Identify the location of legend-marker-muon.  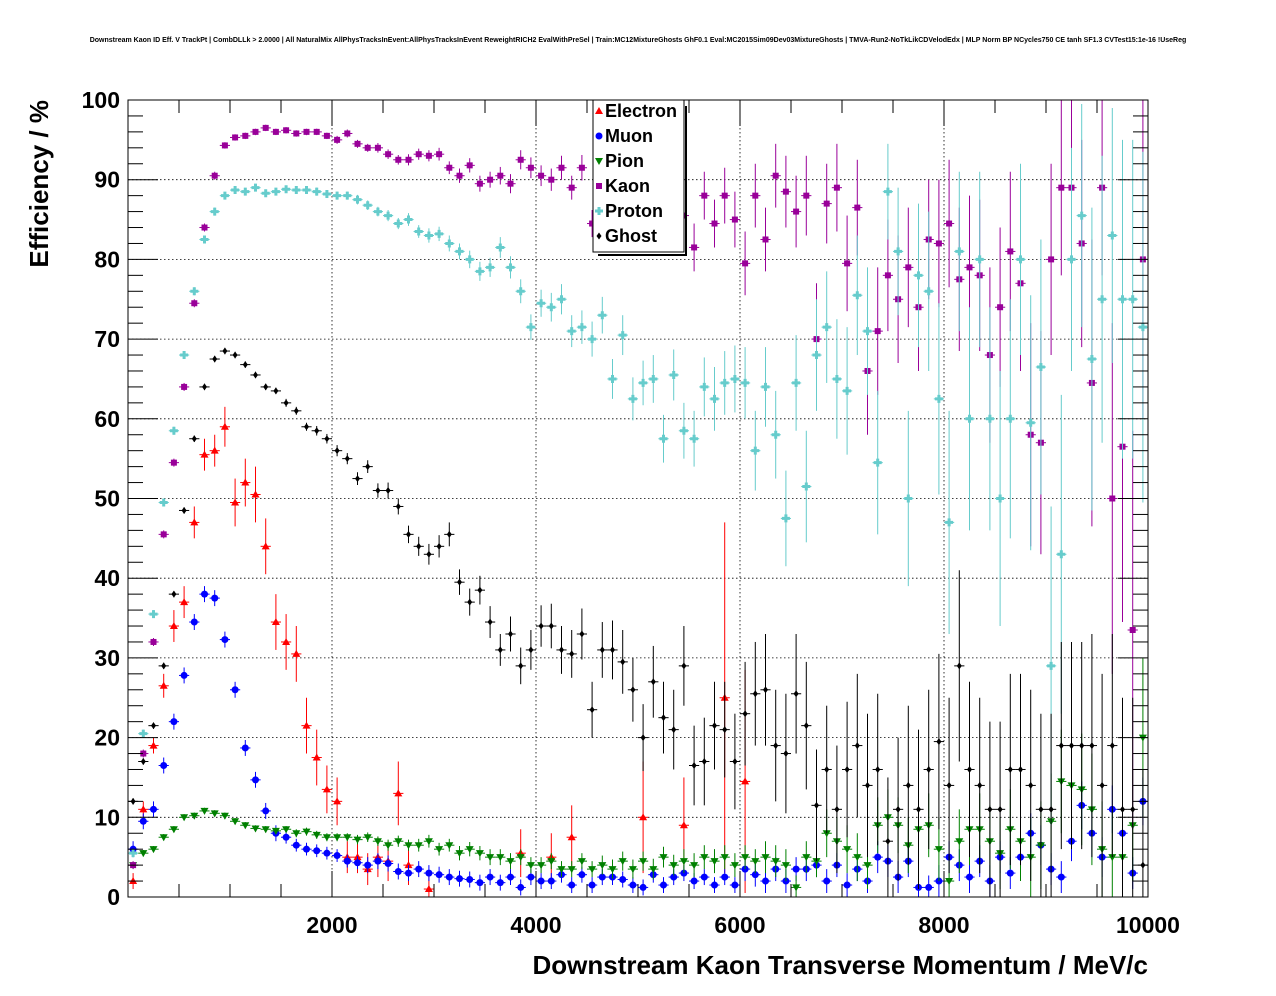
(599, 136).